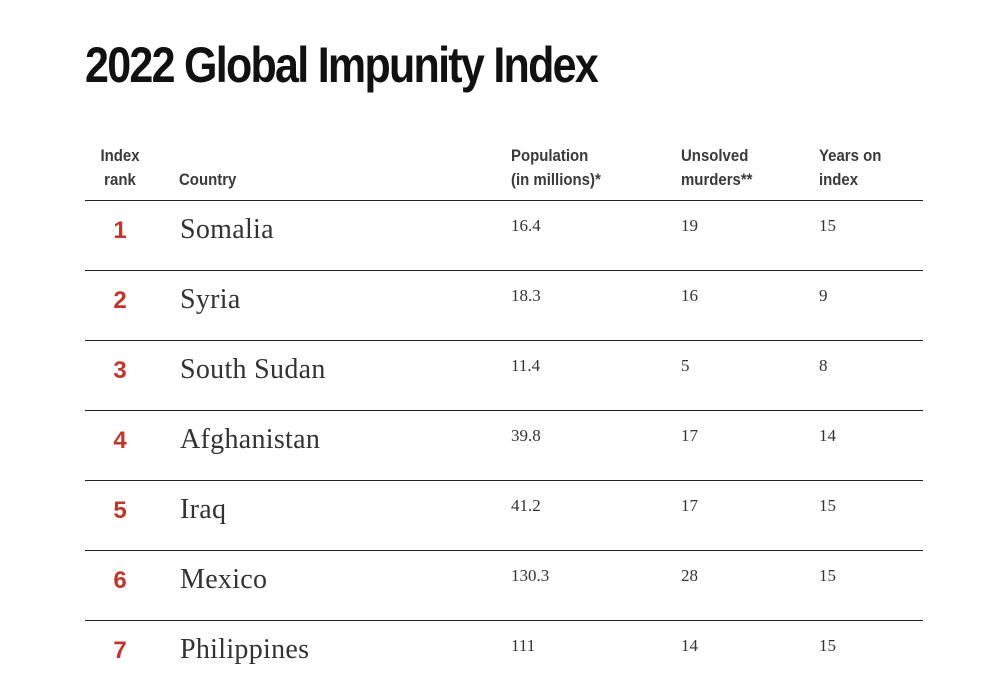  I want to click on country-cell: Afghanistan, so click(250, 439).